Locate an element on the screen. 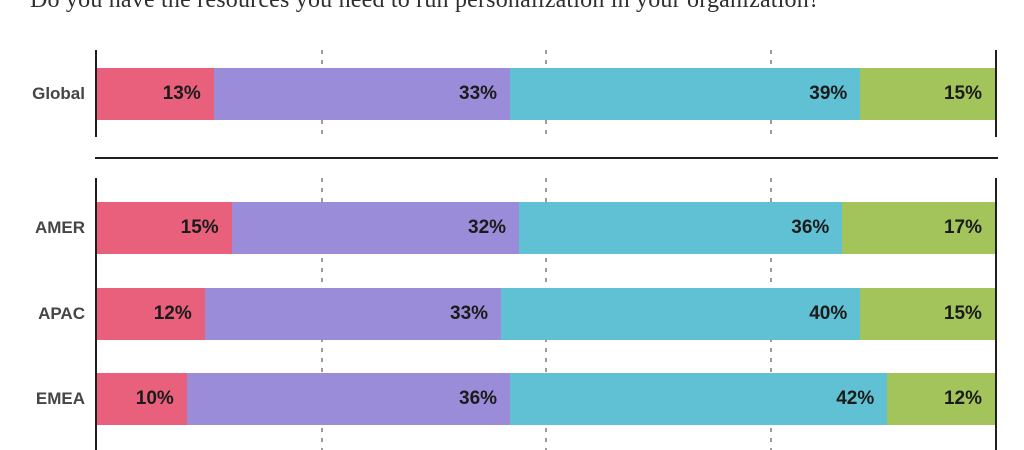  segment-amer-purple: 32% is located at coordinates (375, 228).